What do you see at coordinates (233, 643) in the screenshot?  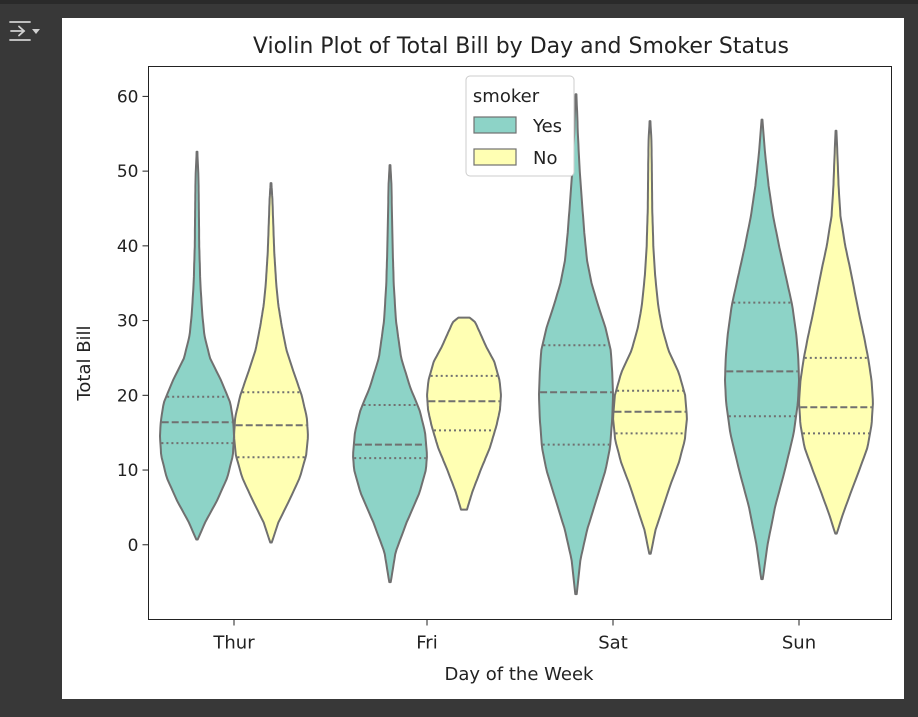 I see `x-tick-label: Thur` at bounding box center [233, 643].